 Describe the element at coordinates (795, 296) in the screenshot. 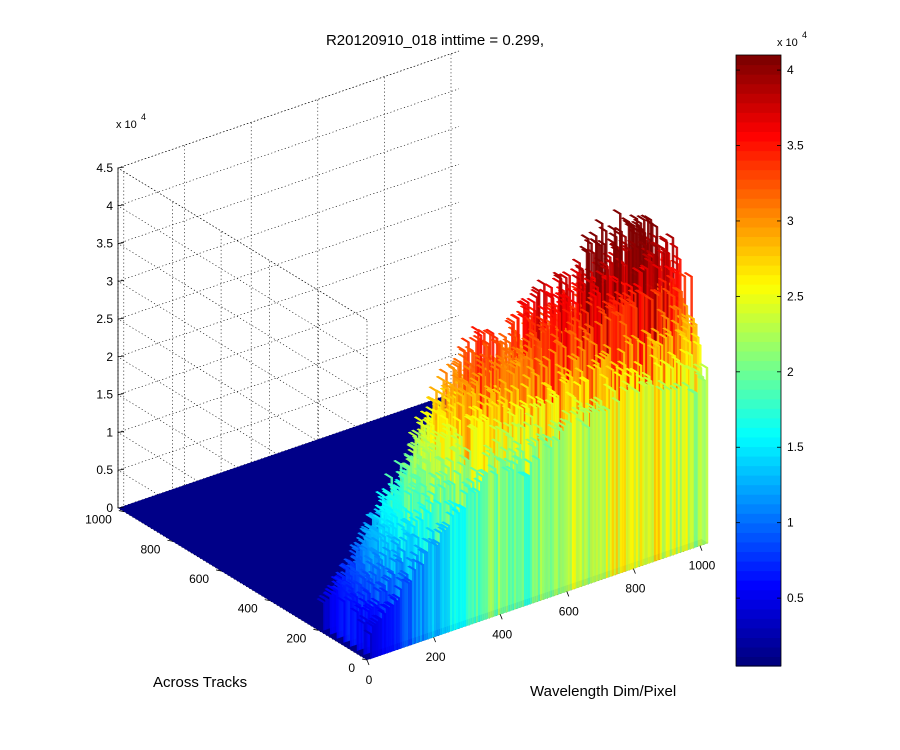

I see `colorbar-tick-label: 2.5` at that location.